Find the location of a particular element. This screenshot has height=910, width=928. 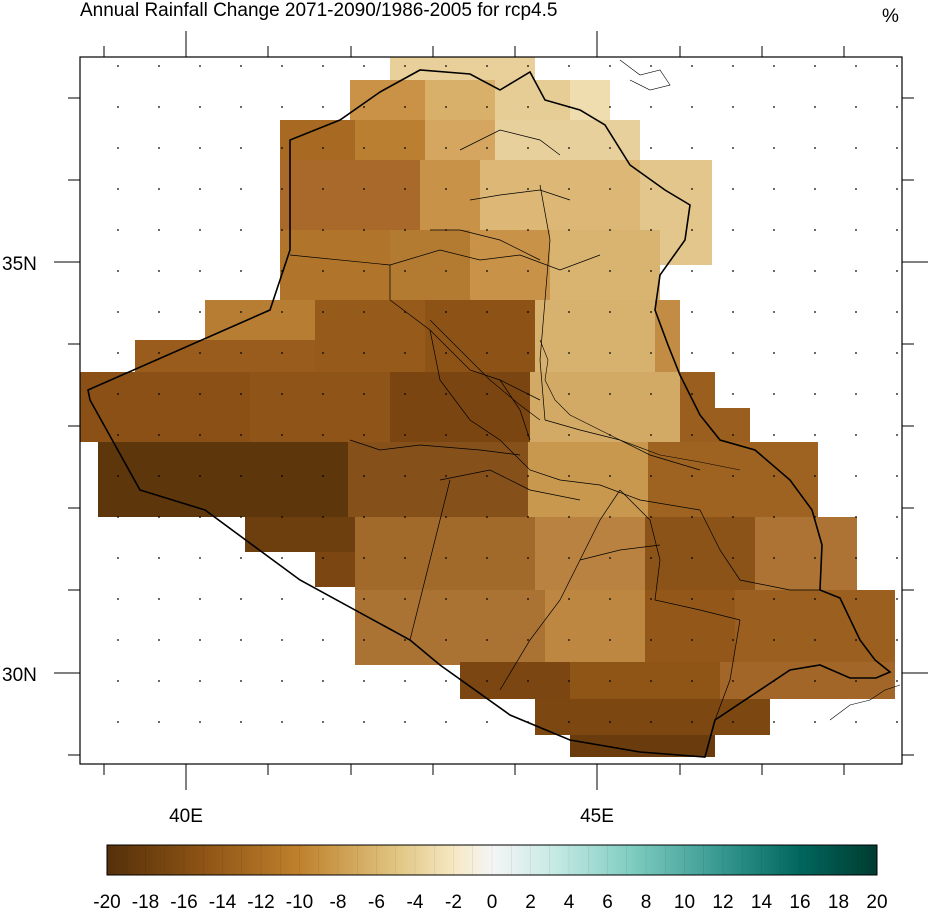

colorbar-tick-label: 8 is located at coordinates (646, 901).